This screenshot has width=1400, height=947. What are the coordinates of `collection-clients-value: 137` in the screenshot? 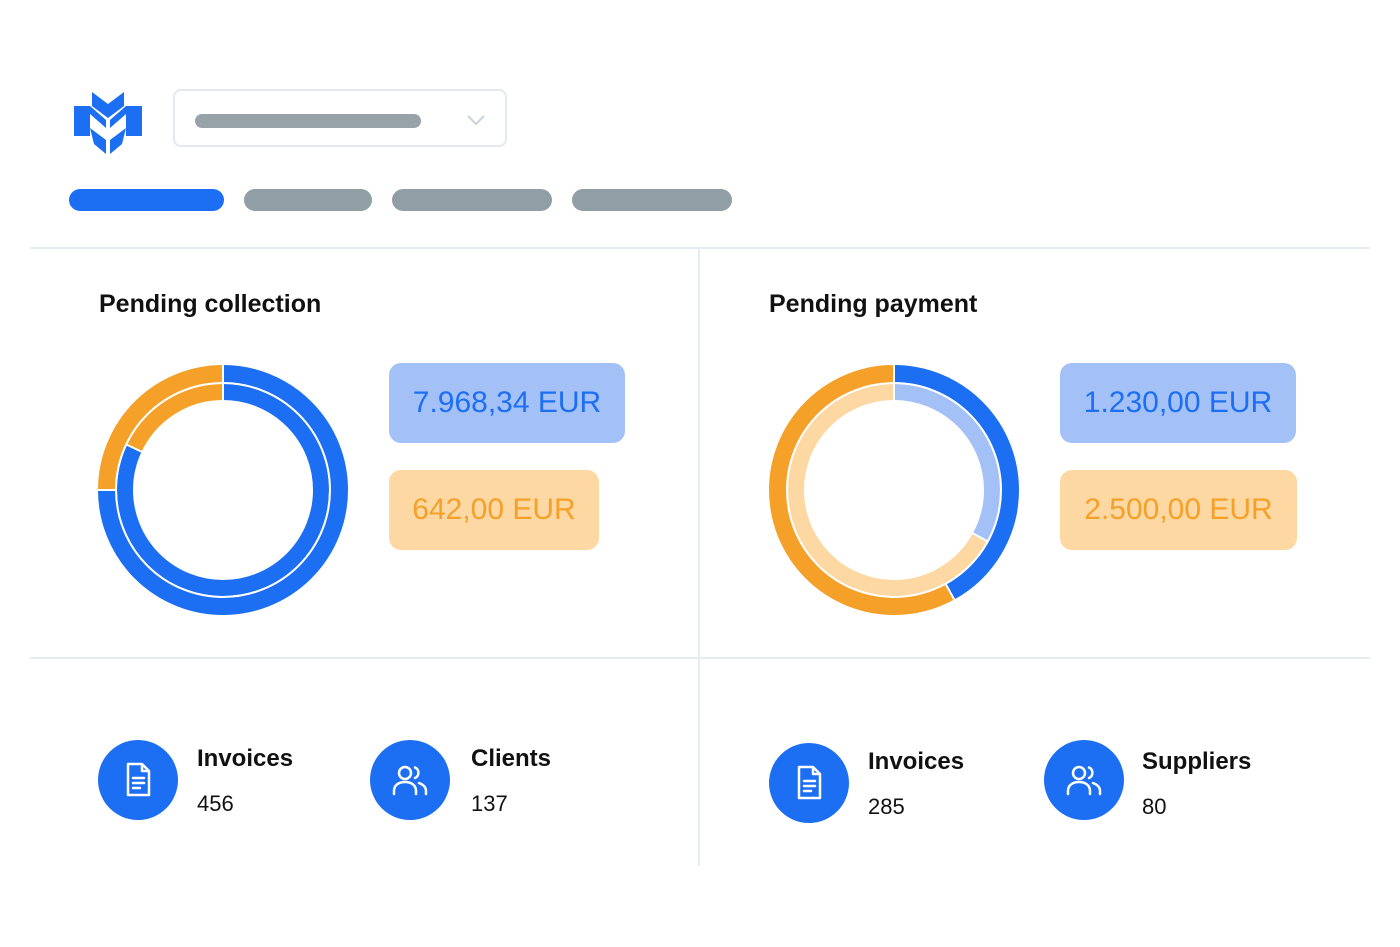 It's located at (489, 803).